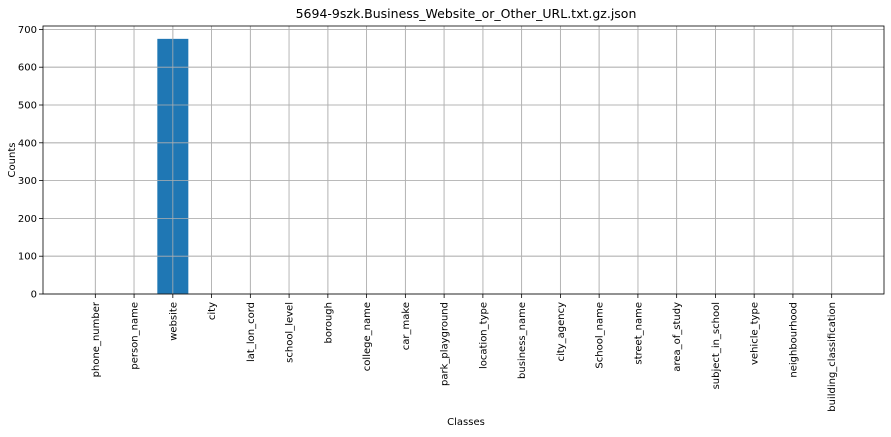  Describe the element at coordinates (406, 326) in the screenshot. I see `x-tick-label: car_make` at that location.